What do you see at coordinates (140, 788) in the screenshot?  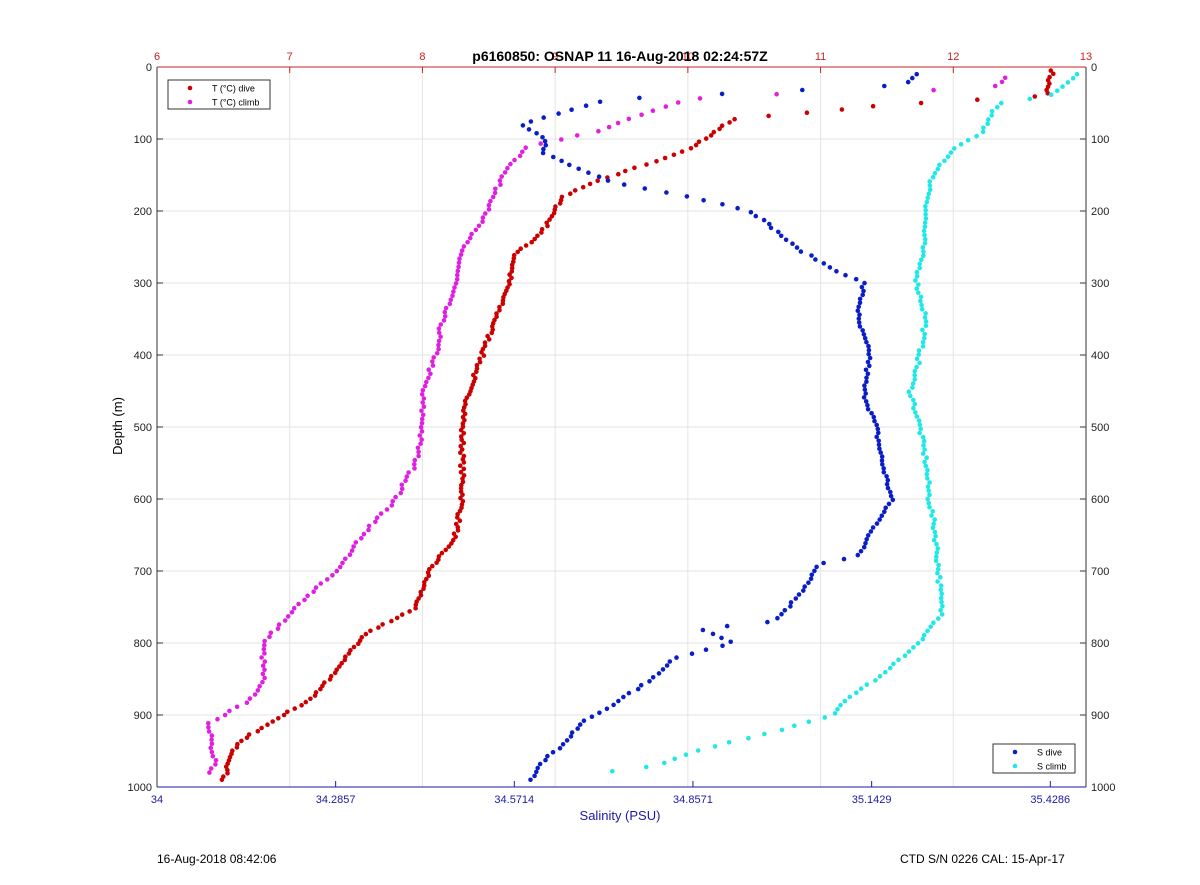 I see `y-tick-label: 1000` at bounding box center [140, 788].